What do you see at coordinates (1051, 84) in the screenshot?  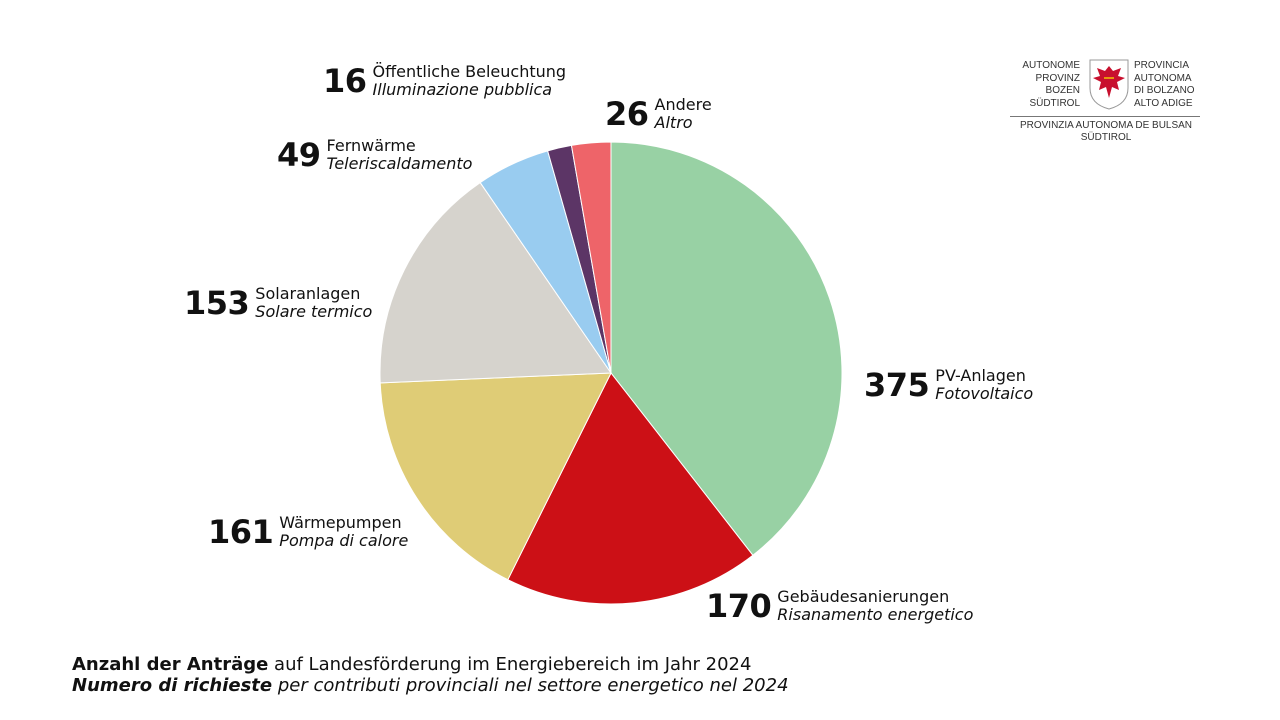 I see `logo-text-left: AUTONOME PROVINZ BOZEN SÜDTIROL` at bounding box center [1051, 84].